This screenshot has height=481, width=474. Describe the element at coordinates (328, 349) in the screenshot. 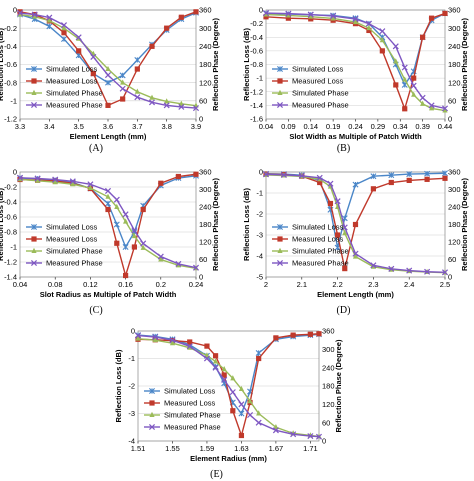

I see `y-right-tick-label: 300` at that location.